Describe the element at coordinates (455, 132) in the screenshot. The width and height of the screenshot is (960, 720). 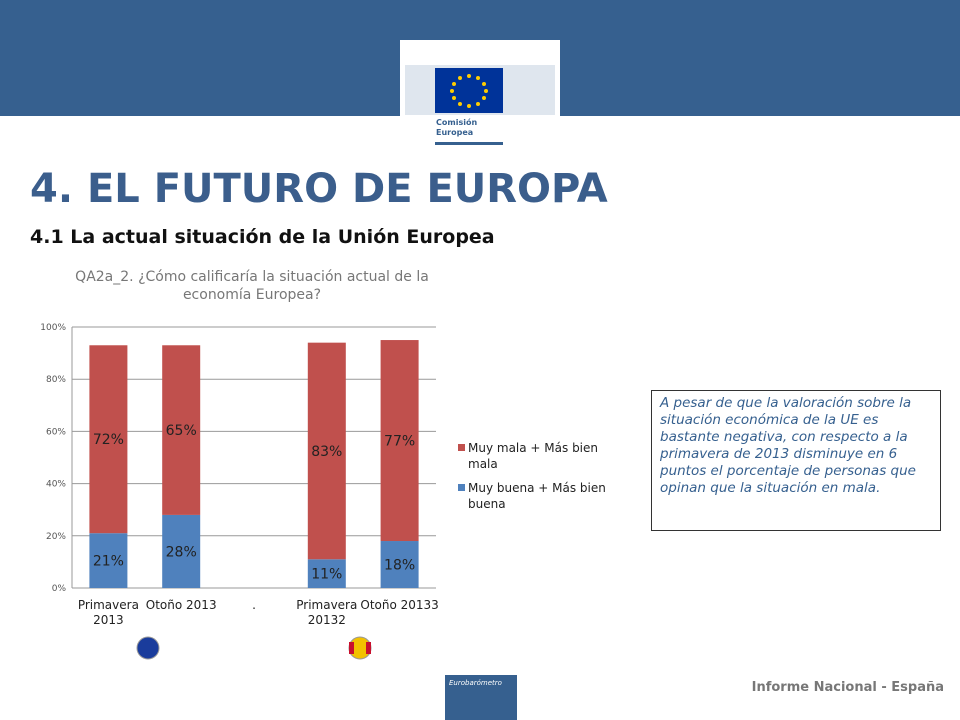
I see `logo-text: Europea` at that location.